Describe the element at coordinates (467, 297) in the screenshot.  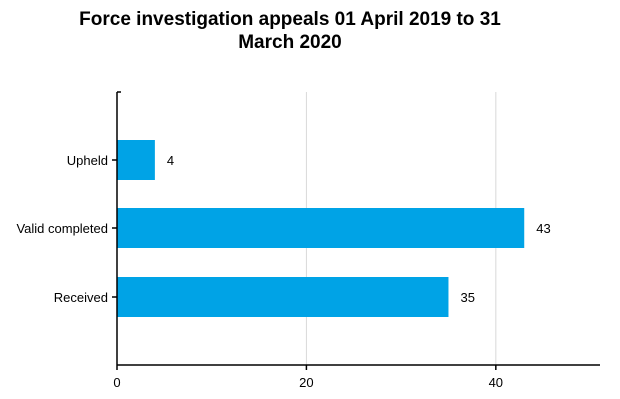
I see `value-label-received: 35` at that location.